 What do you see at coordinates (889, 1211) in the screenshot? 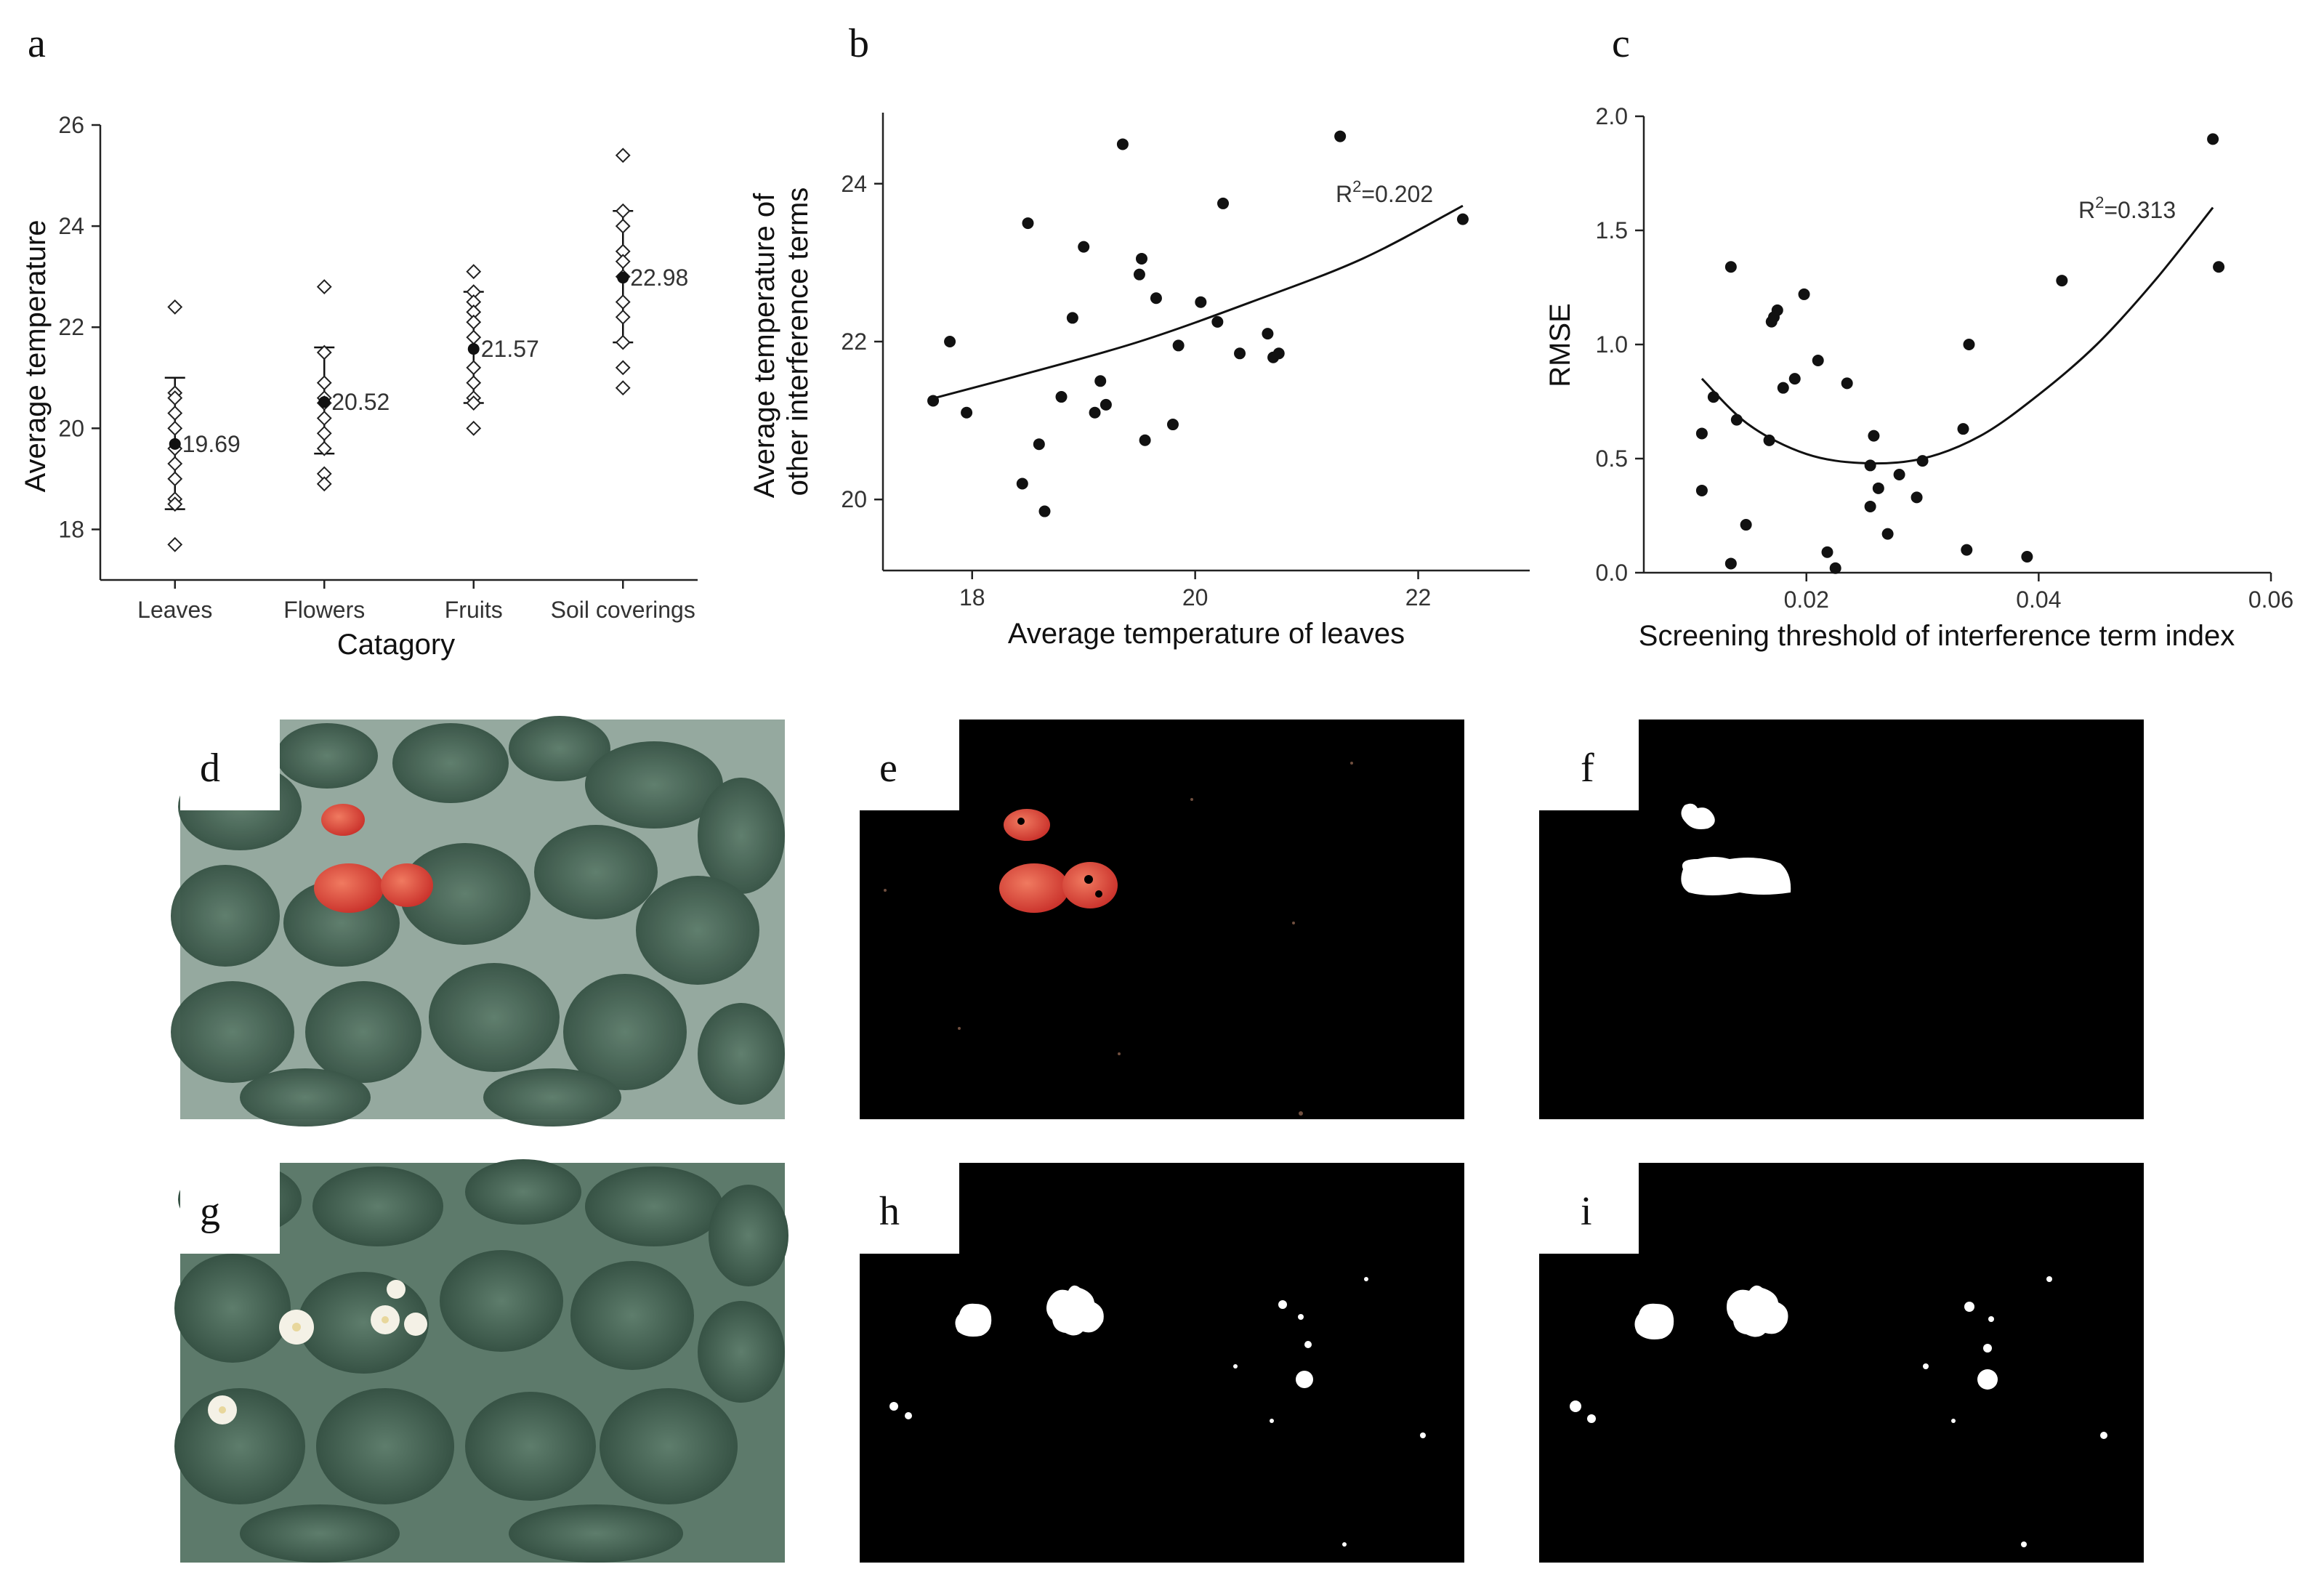
I see `panel-label-h: h` at bounding box center [889, 1211].